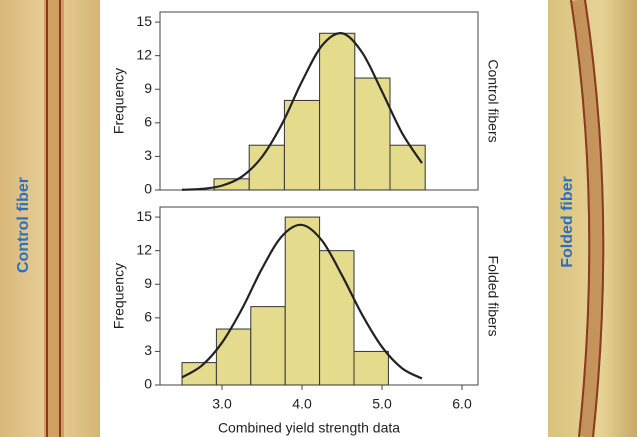  Describe the element at coordinates (309, 428) in the screenshot. I see `x-axis-label: Combined yield strength data` at that location.